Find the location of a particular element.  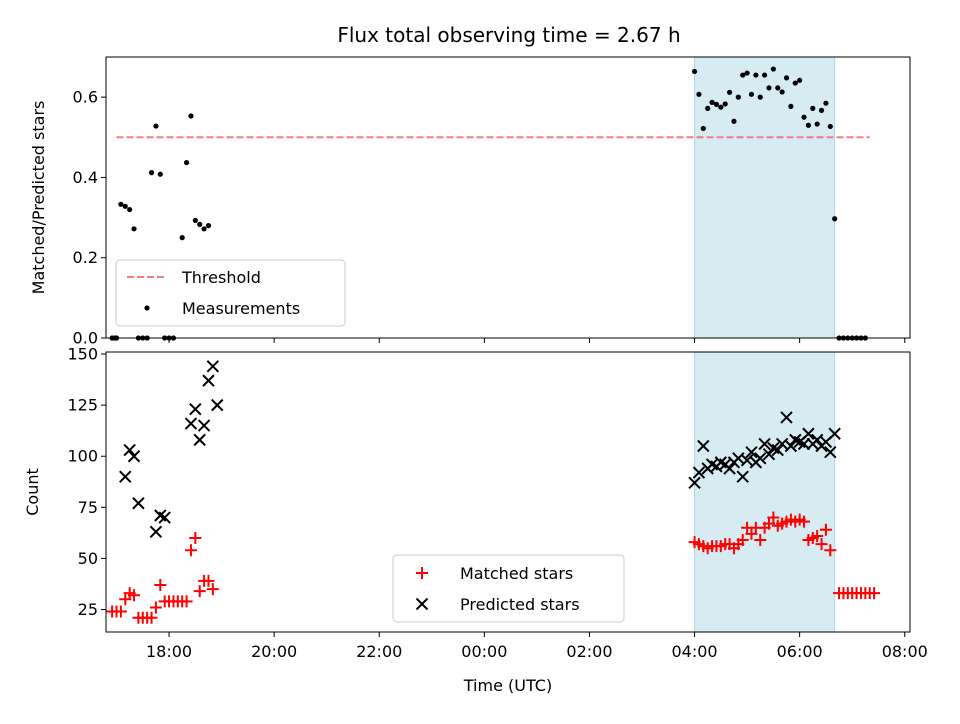

panel0-shaded-span is located at coordinates (765, 197).